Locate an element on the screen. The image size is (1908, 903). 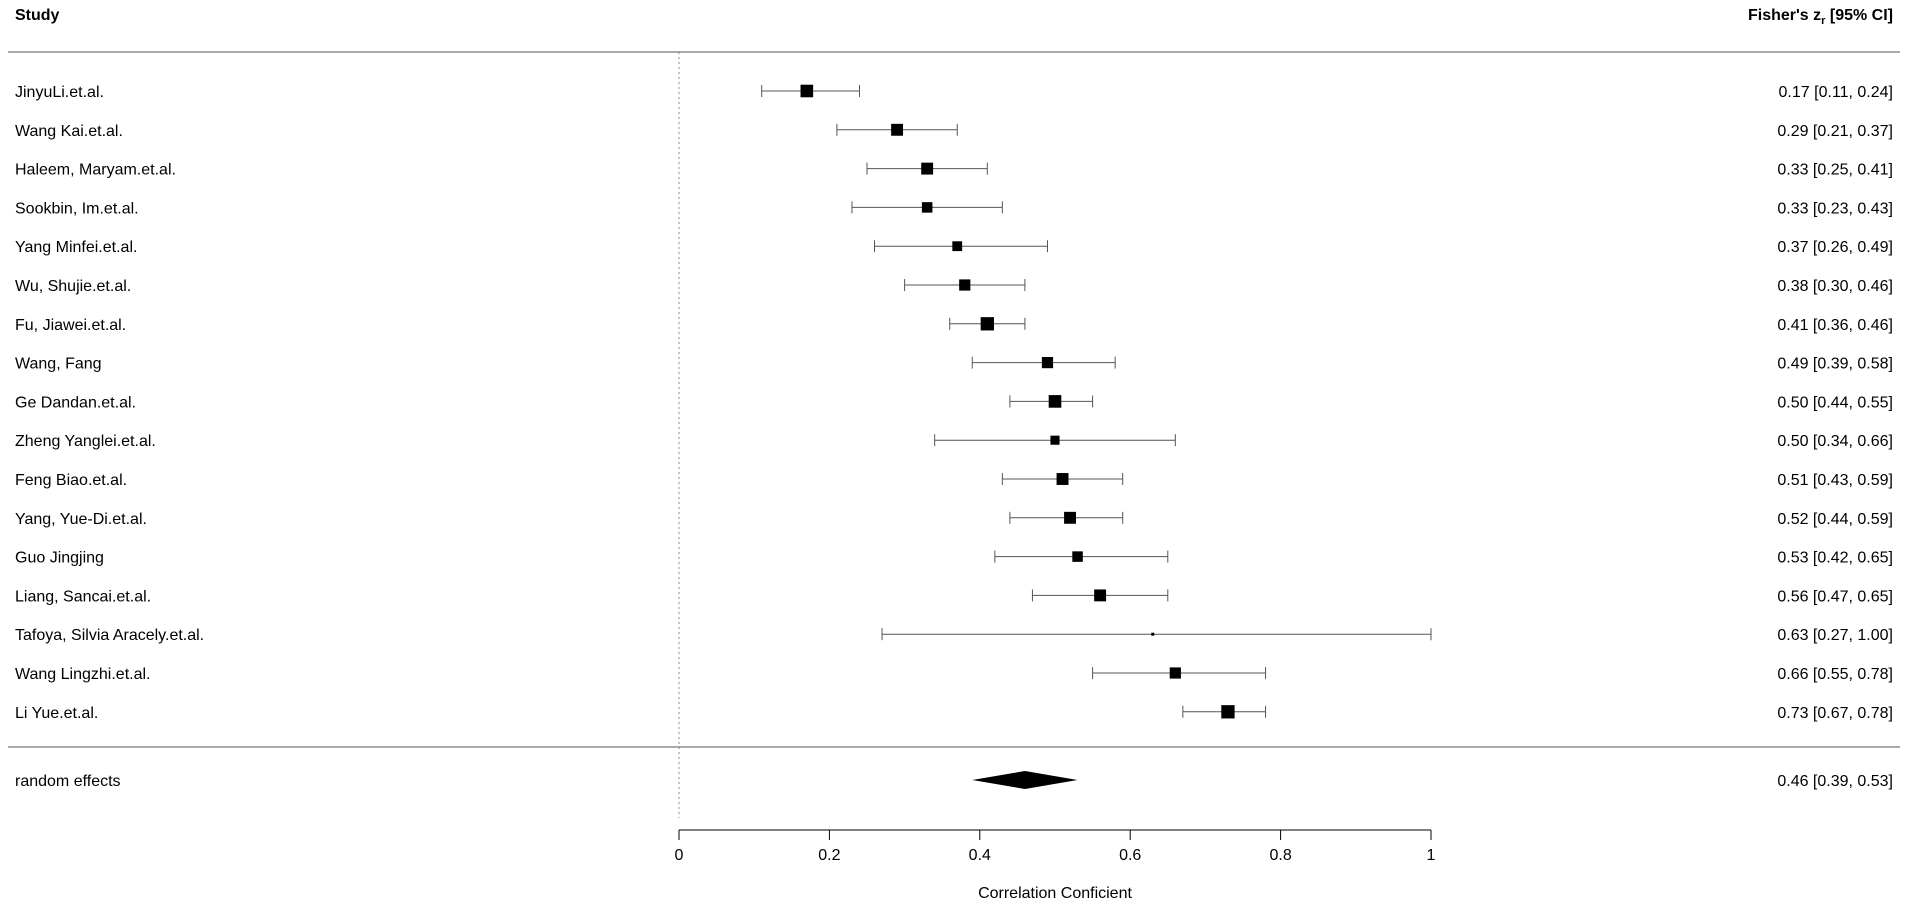
estimate-text: 0.63 [0.27, 1.00] is located at coordinates (1835, 635).